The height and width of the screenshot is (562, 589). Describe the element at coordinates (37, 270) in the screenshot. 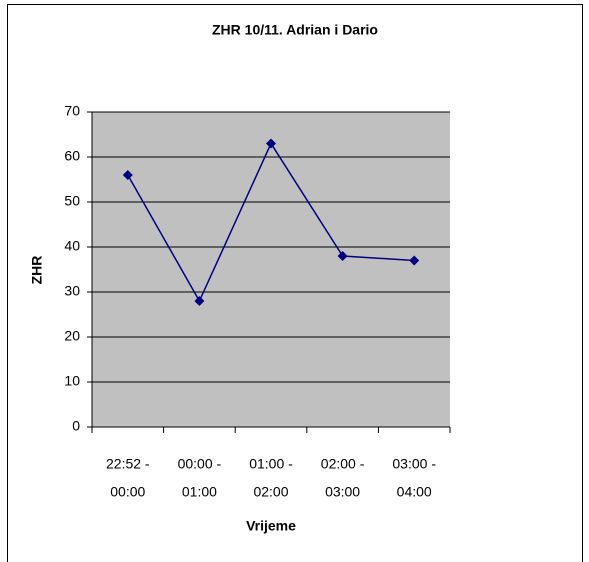

I see `y-axis-title: ZHR` at that location.